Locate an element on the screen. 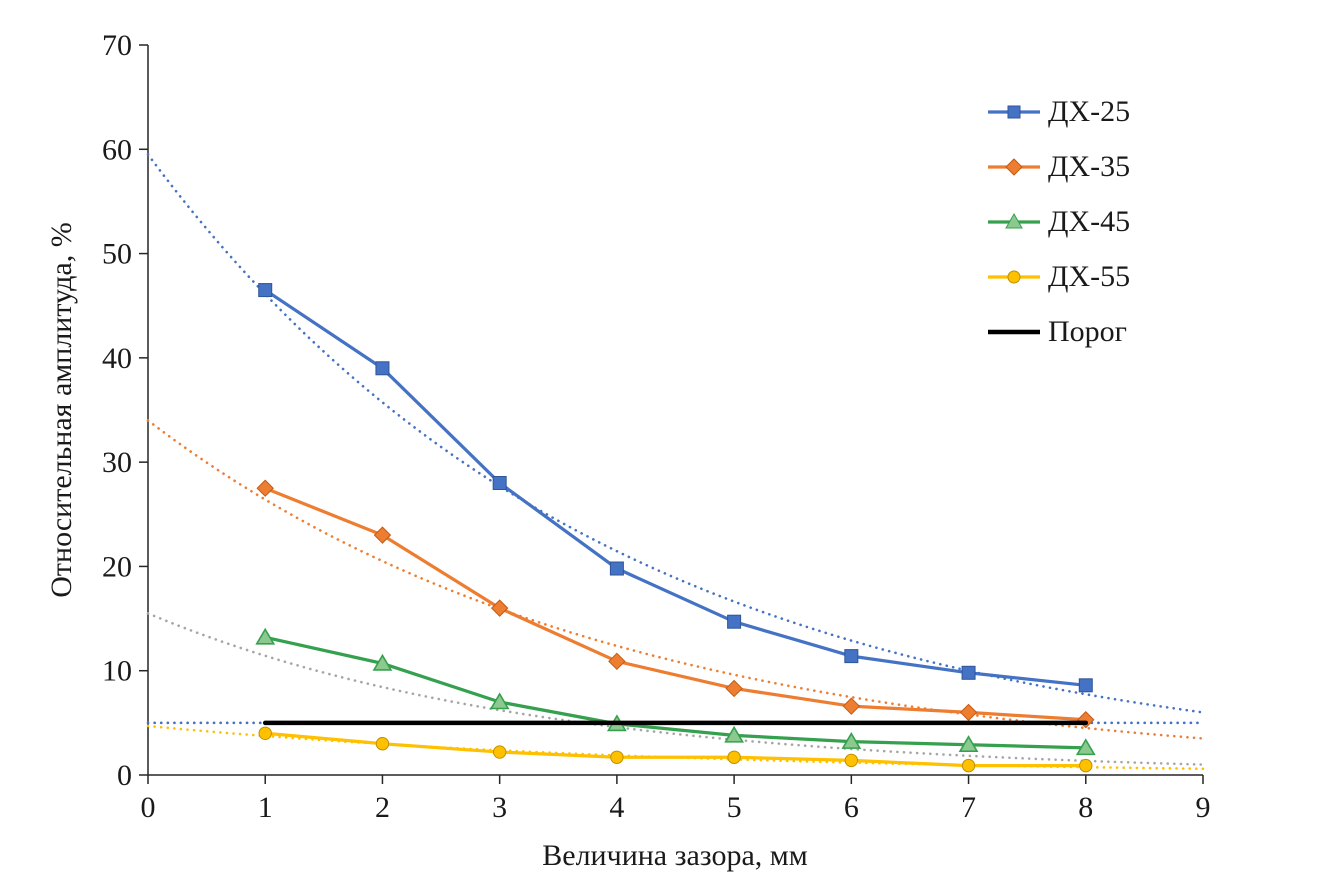 This screenshot has width=1323, height=894. legend-item-2: ДХ-45 is located at coordinates (1058, 221).